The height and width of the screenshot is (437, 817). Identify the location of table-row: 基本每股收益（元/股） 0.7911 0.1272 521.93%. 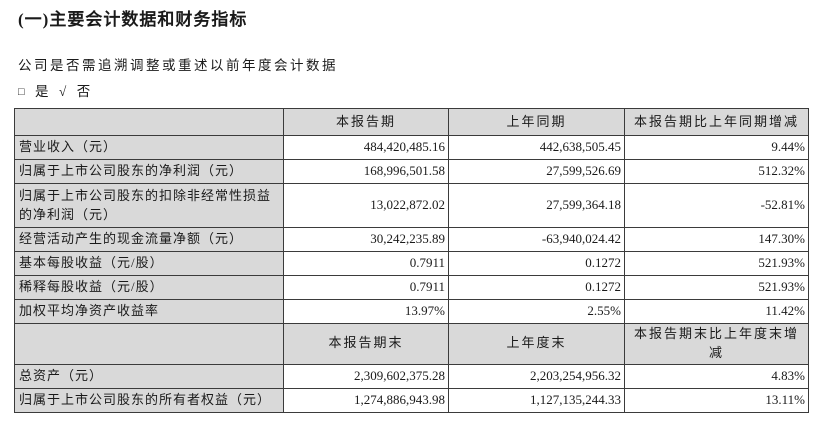
(411, 263).